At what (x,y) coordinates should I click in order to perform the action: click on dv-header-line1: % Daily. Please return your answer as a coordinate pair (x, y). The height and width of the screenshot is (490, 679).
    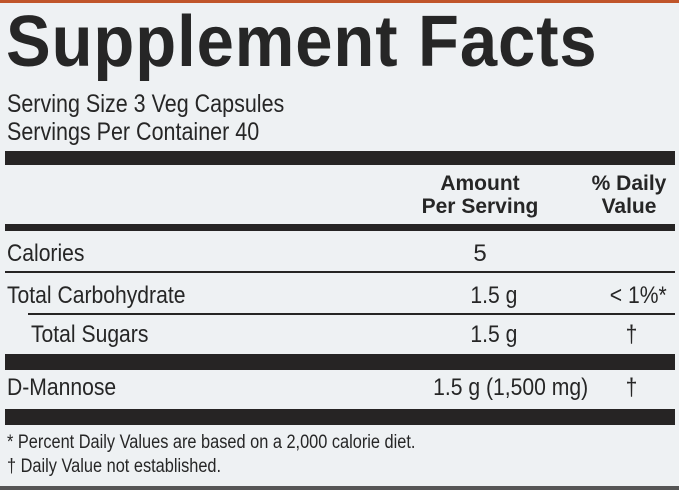
    Looking at the image, I should click on (629, 183).